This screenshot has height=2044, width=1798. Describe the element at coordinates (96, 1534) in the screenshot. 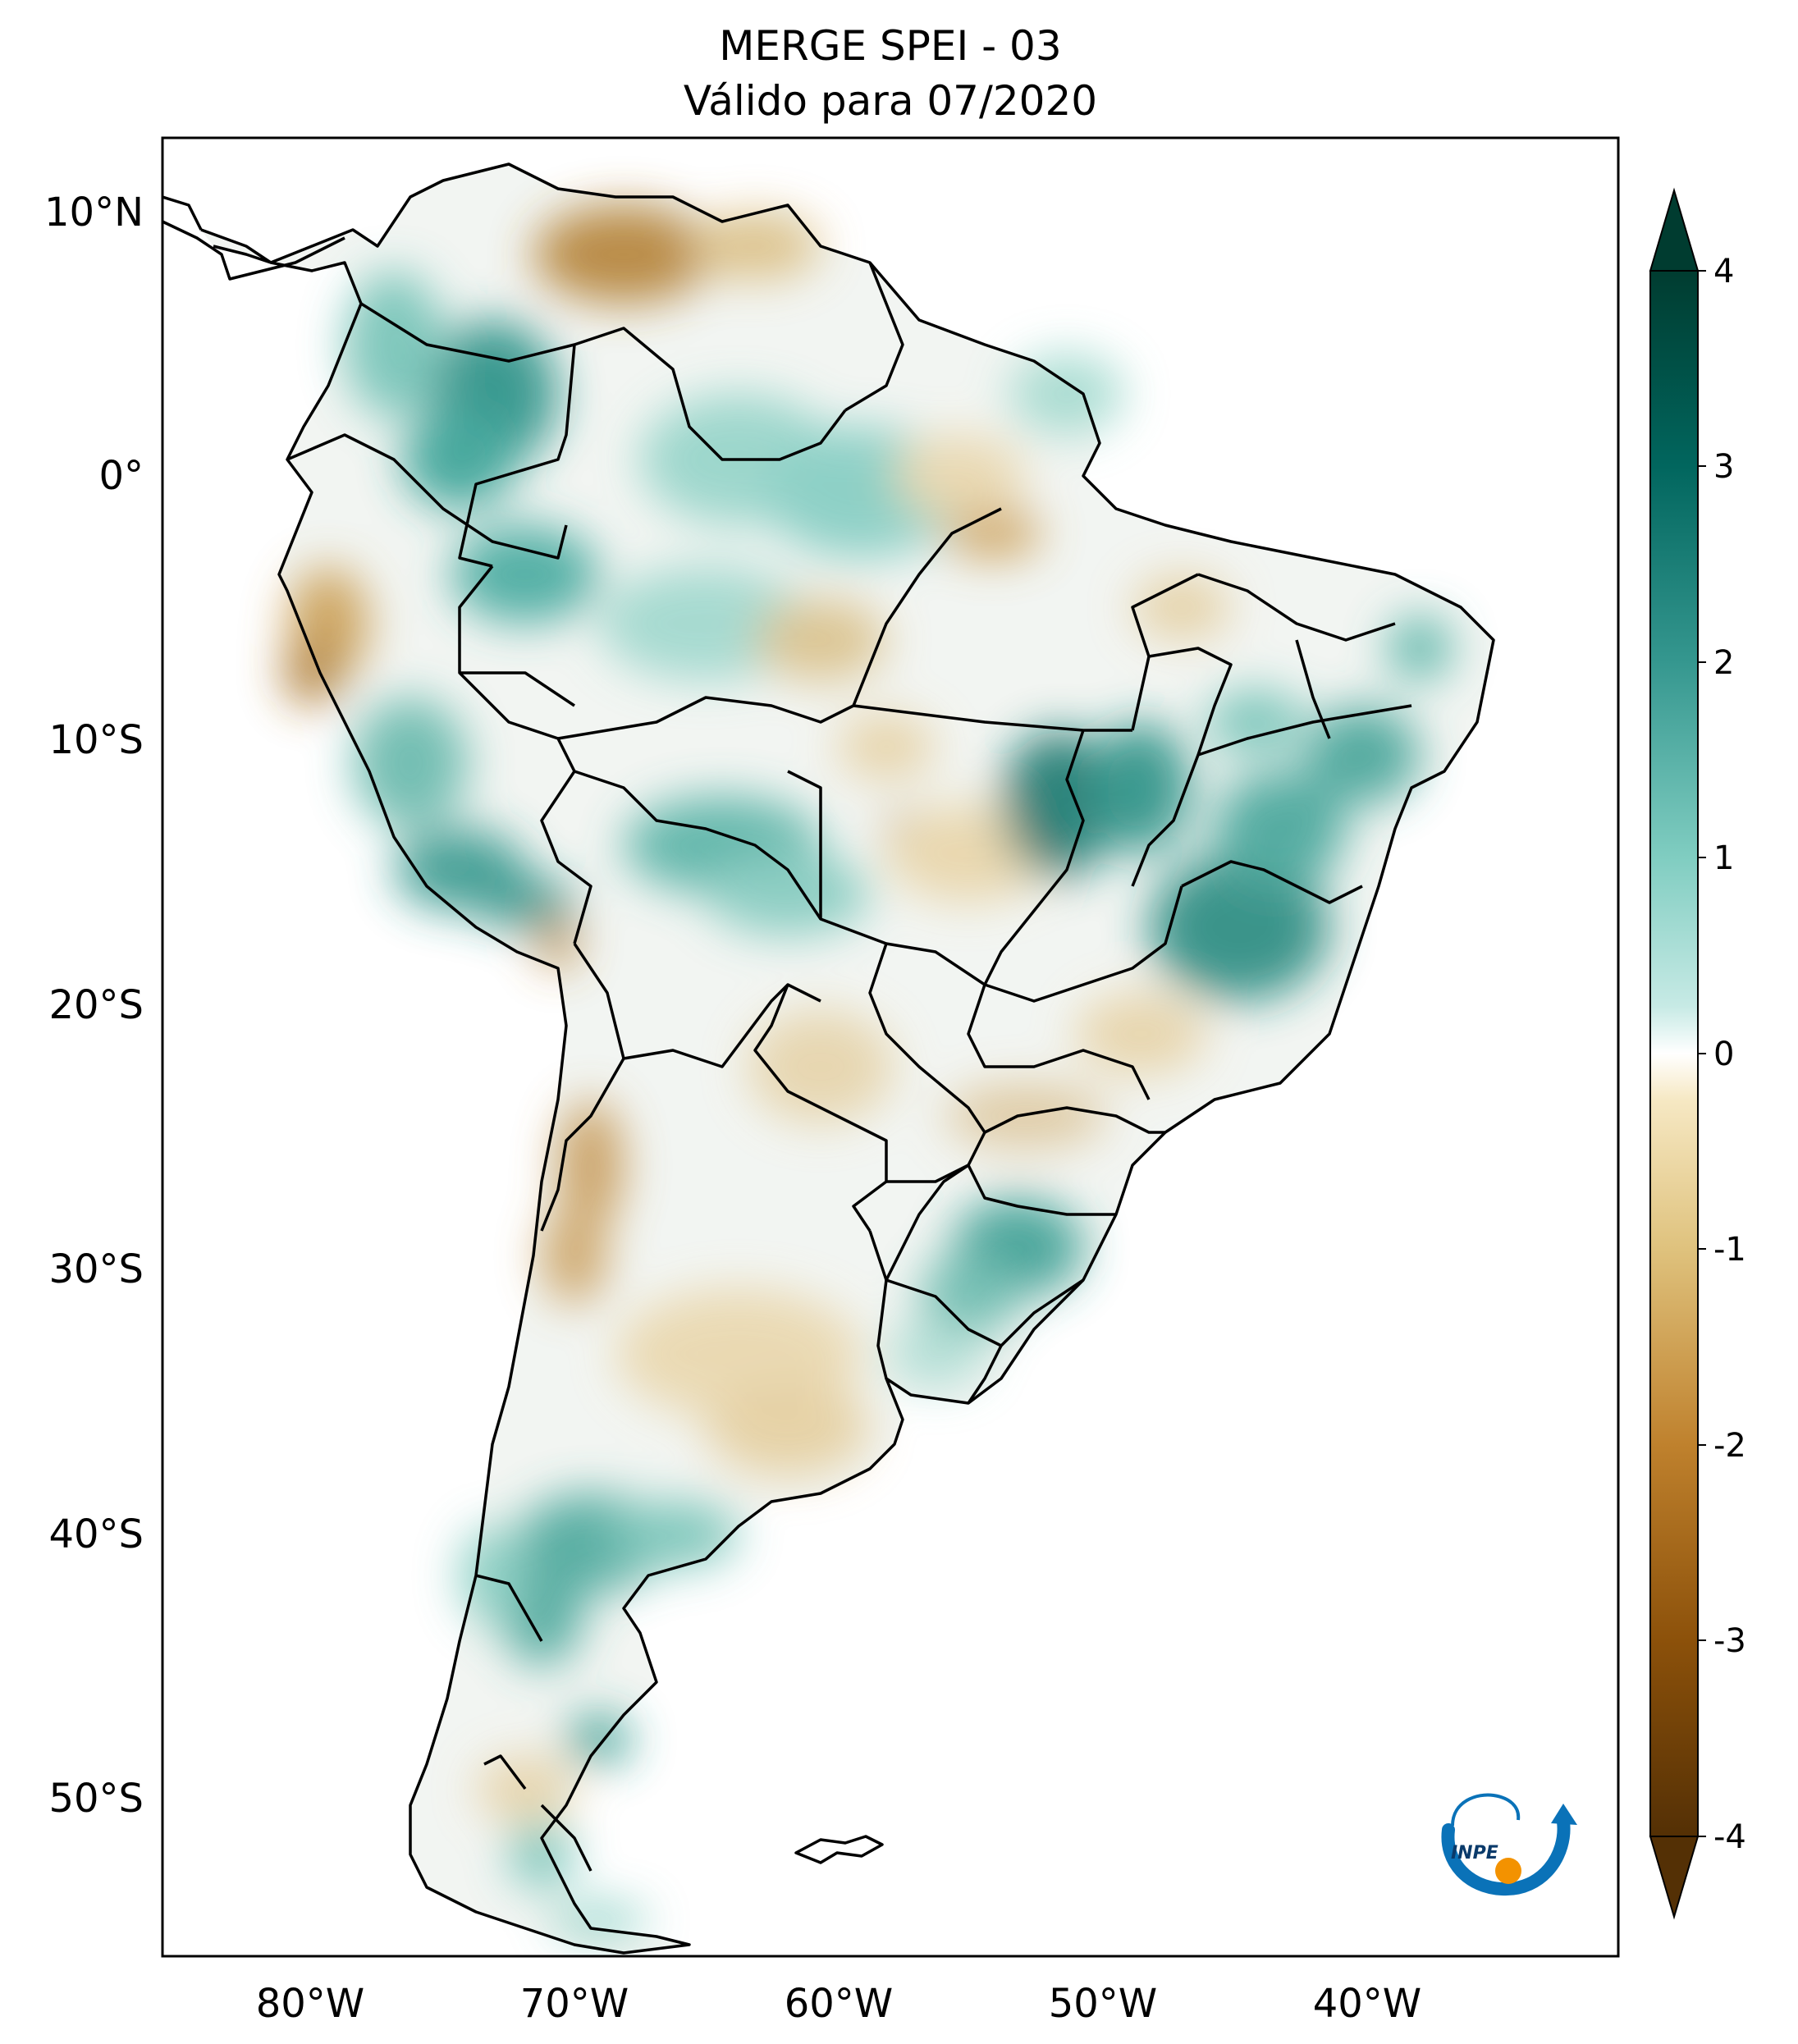

I see `lat-label-40s: 40°S` at that location.